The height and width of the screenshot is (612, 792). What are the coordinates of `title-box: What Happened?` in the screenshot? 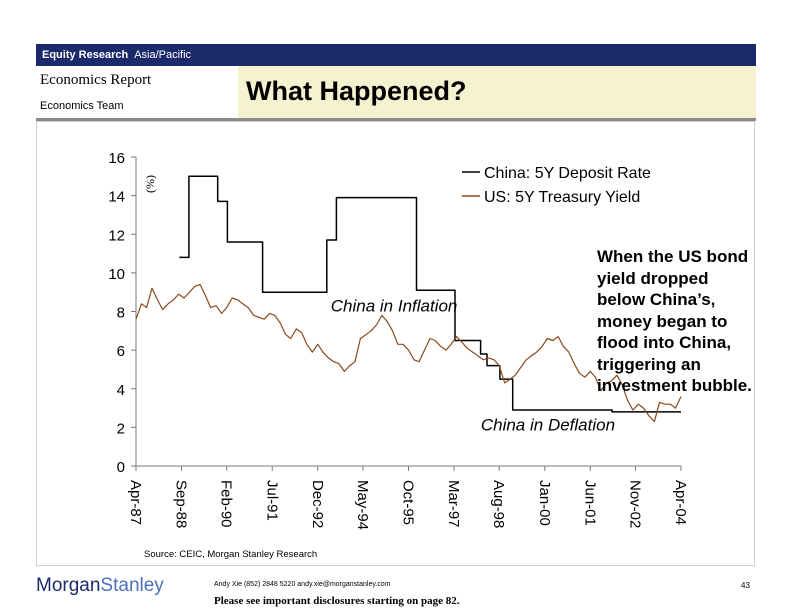 It's located at (497, 92).